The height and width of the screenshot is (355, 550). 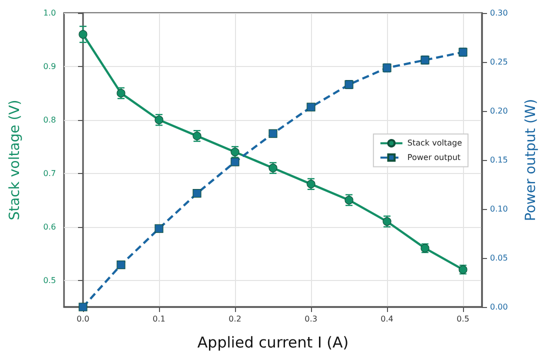 What do you see at coordinates (434, 157) in the screenshot?
I see `legend-label: Power output` at bounding box center [434, 157].